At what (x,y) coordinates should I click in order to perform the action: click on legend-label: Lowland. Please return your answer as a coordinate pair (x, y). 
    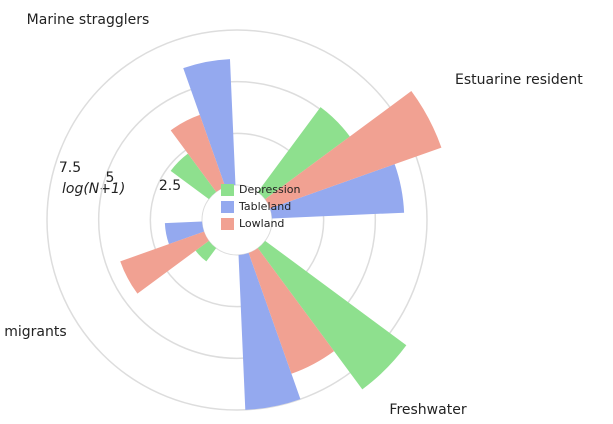
    Looking at the image, I should click on (261, 223).